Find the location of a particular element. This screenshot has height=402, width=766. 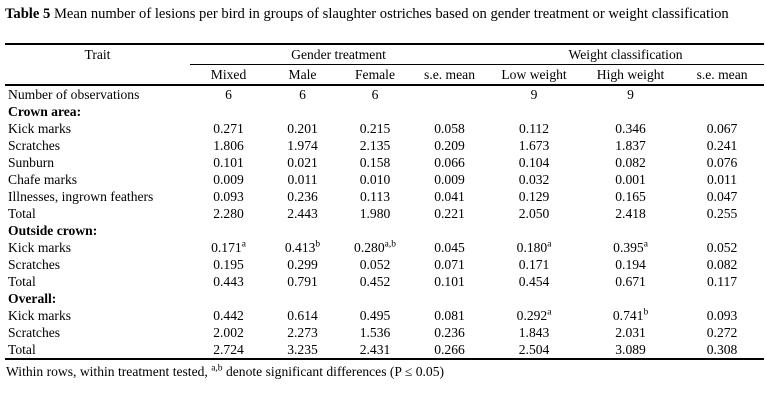

table-row: Total 0.443 0.791 0.452 0.101 0.454 0.671 0.117 is located at coordinates (384, 281).